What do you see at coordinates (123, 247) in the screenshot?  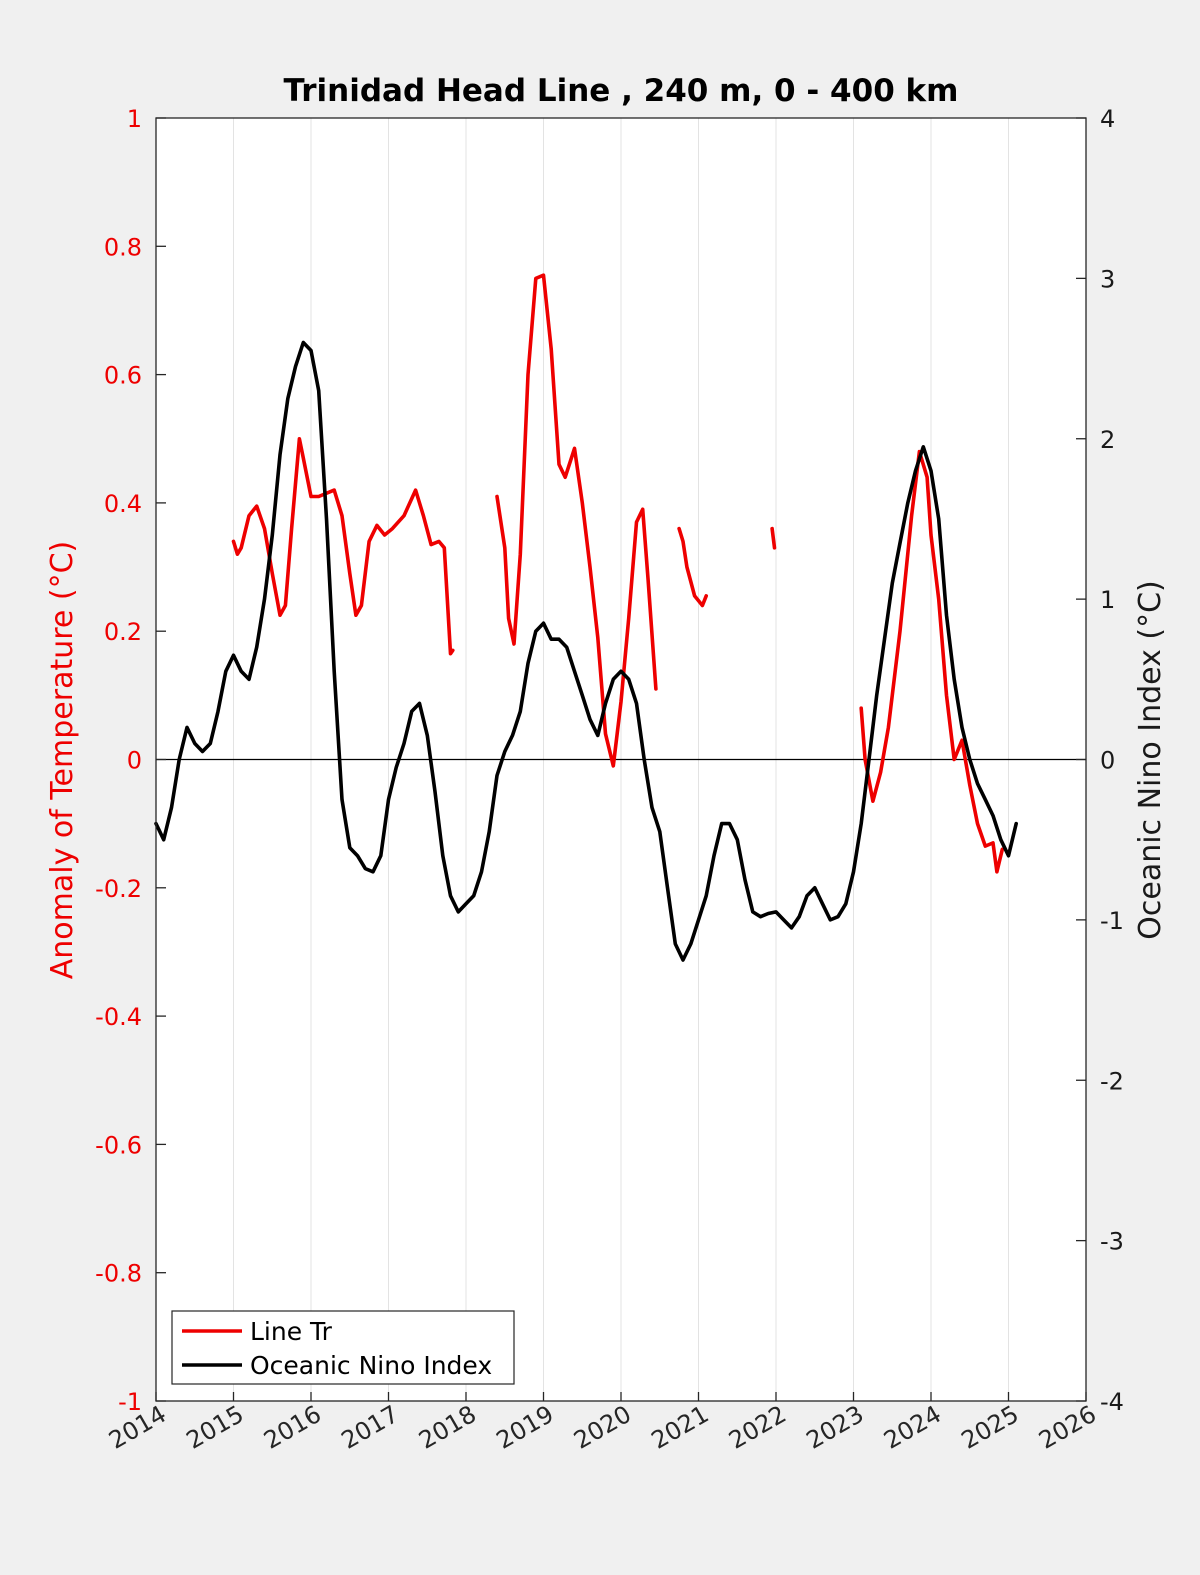 I see `y-left-tick-label: 0.8` at bounding box center [123, 247].